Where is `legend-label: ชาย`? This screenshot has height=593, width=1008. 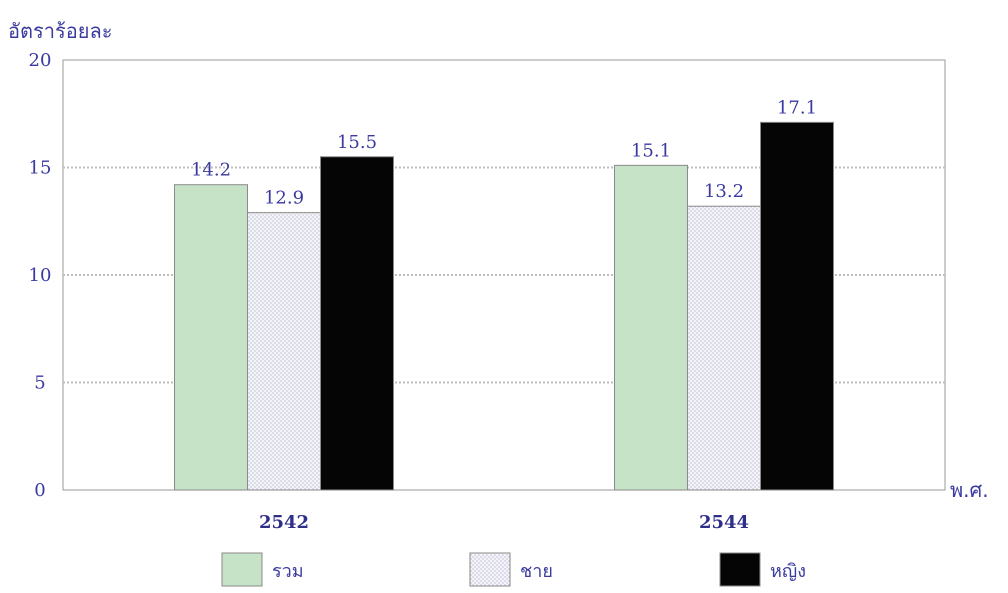
legend-label: ชาย is located at coordinates (536, 571).